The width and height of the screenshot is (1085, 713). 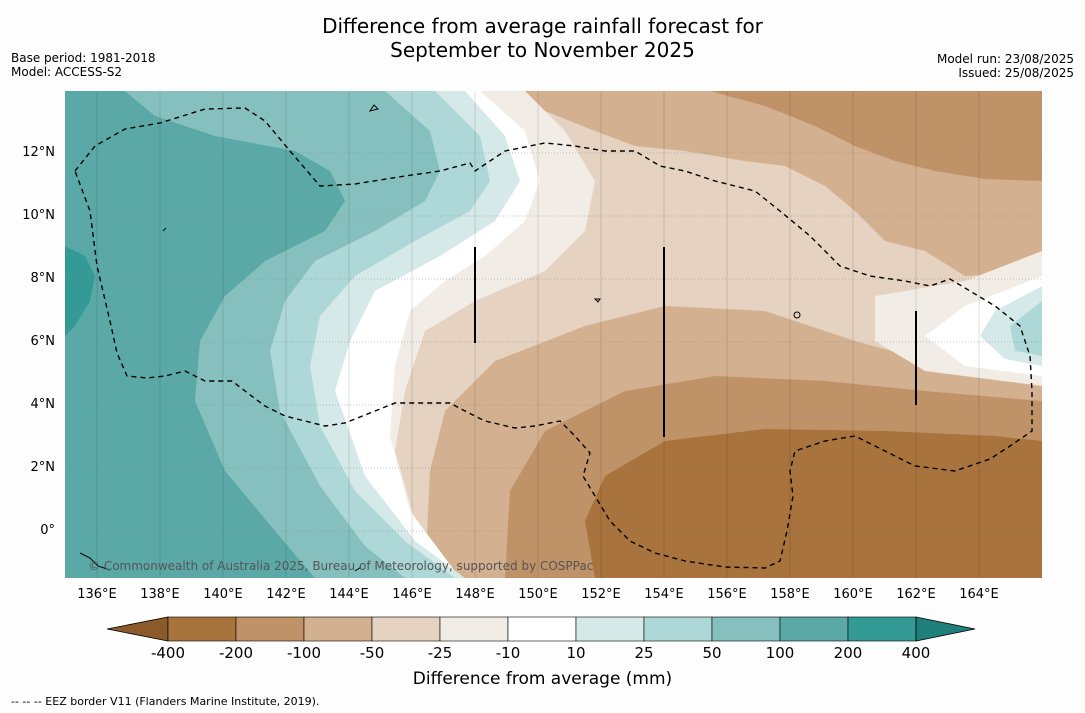 What do you see at coordinates (38, 152) in the screenshot?
I see `lat-label-12n: 12°N` at bounding box center [38, 152].